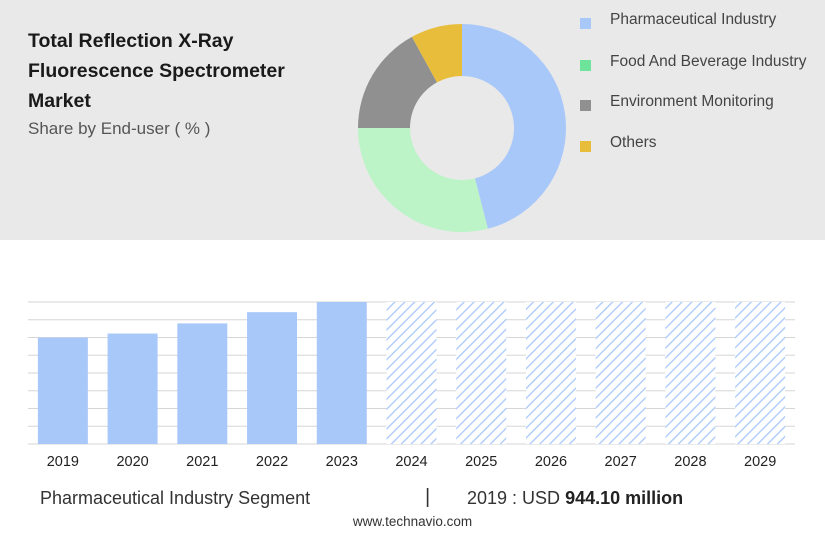 The image size is (825, 533). What do you see at coordinates (119, 128) in the screenshot?
I see `chart-subtitle: Share by End-user ( % )` at bounding box center [119, 128].